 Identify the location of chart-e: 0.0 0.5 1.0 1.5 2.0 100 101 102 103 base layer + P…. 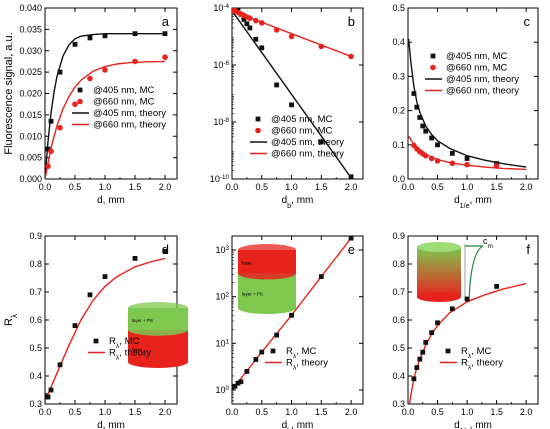
(289, 332).